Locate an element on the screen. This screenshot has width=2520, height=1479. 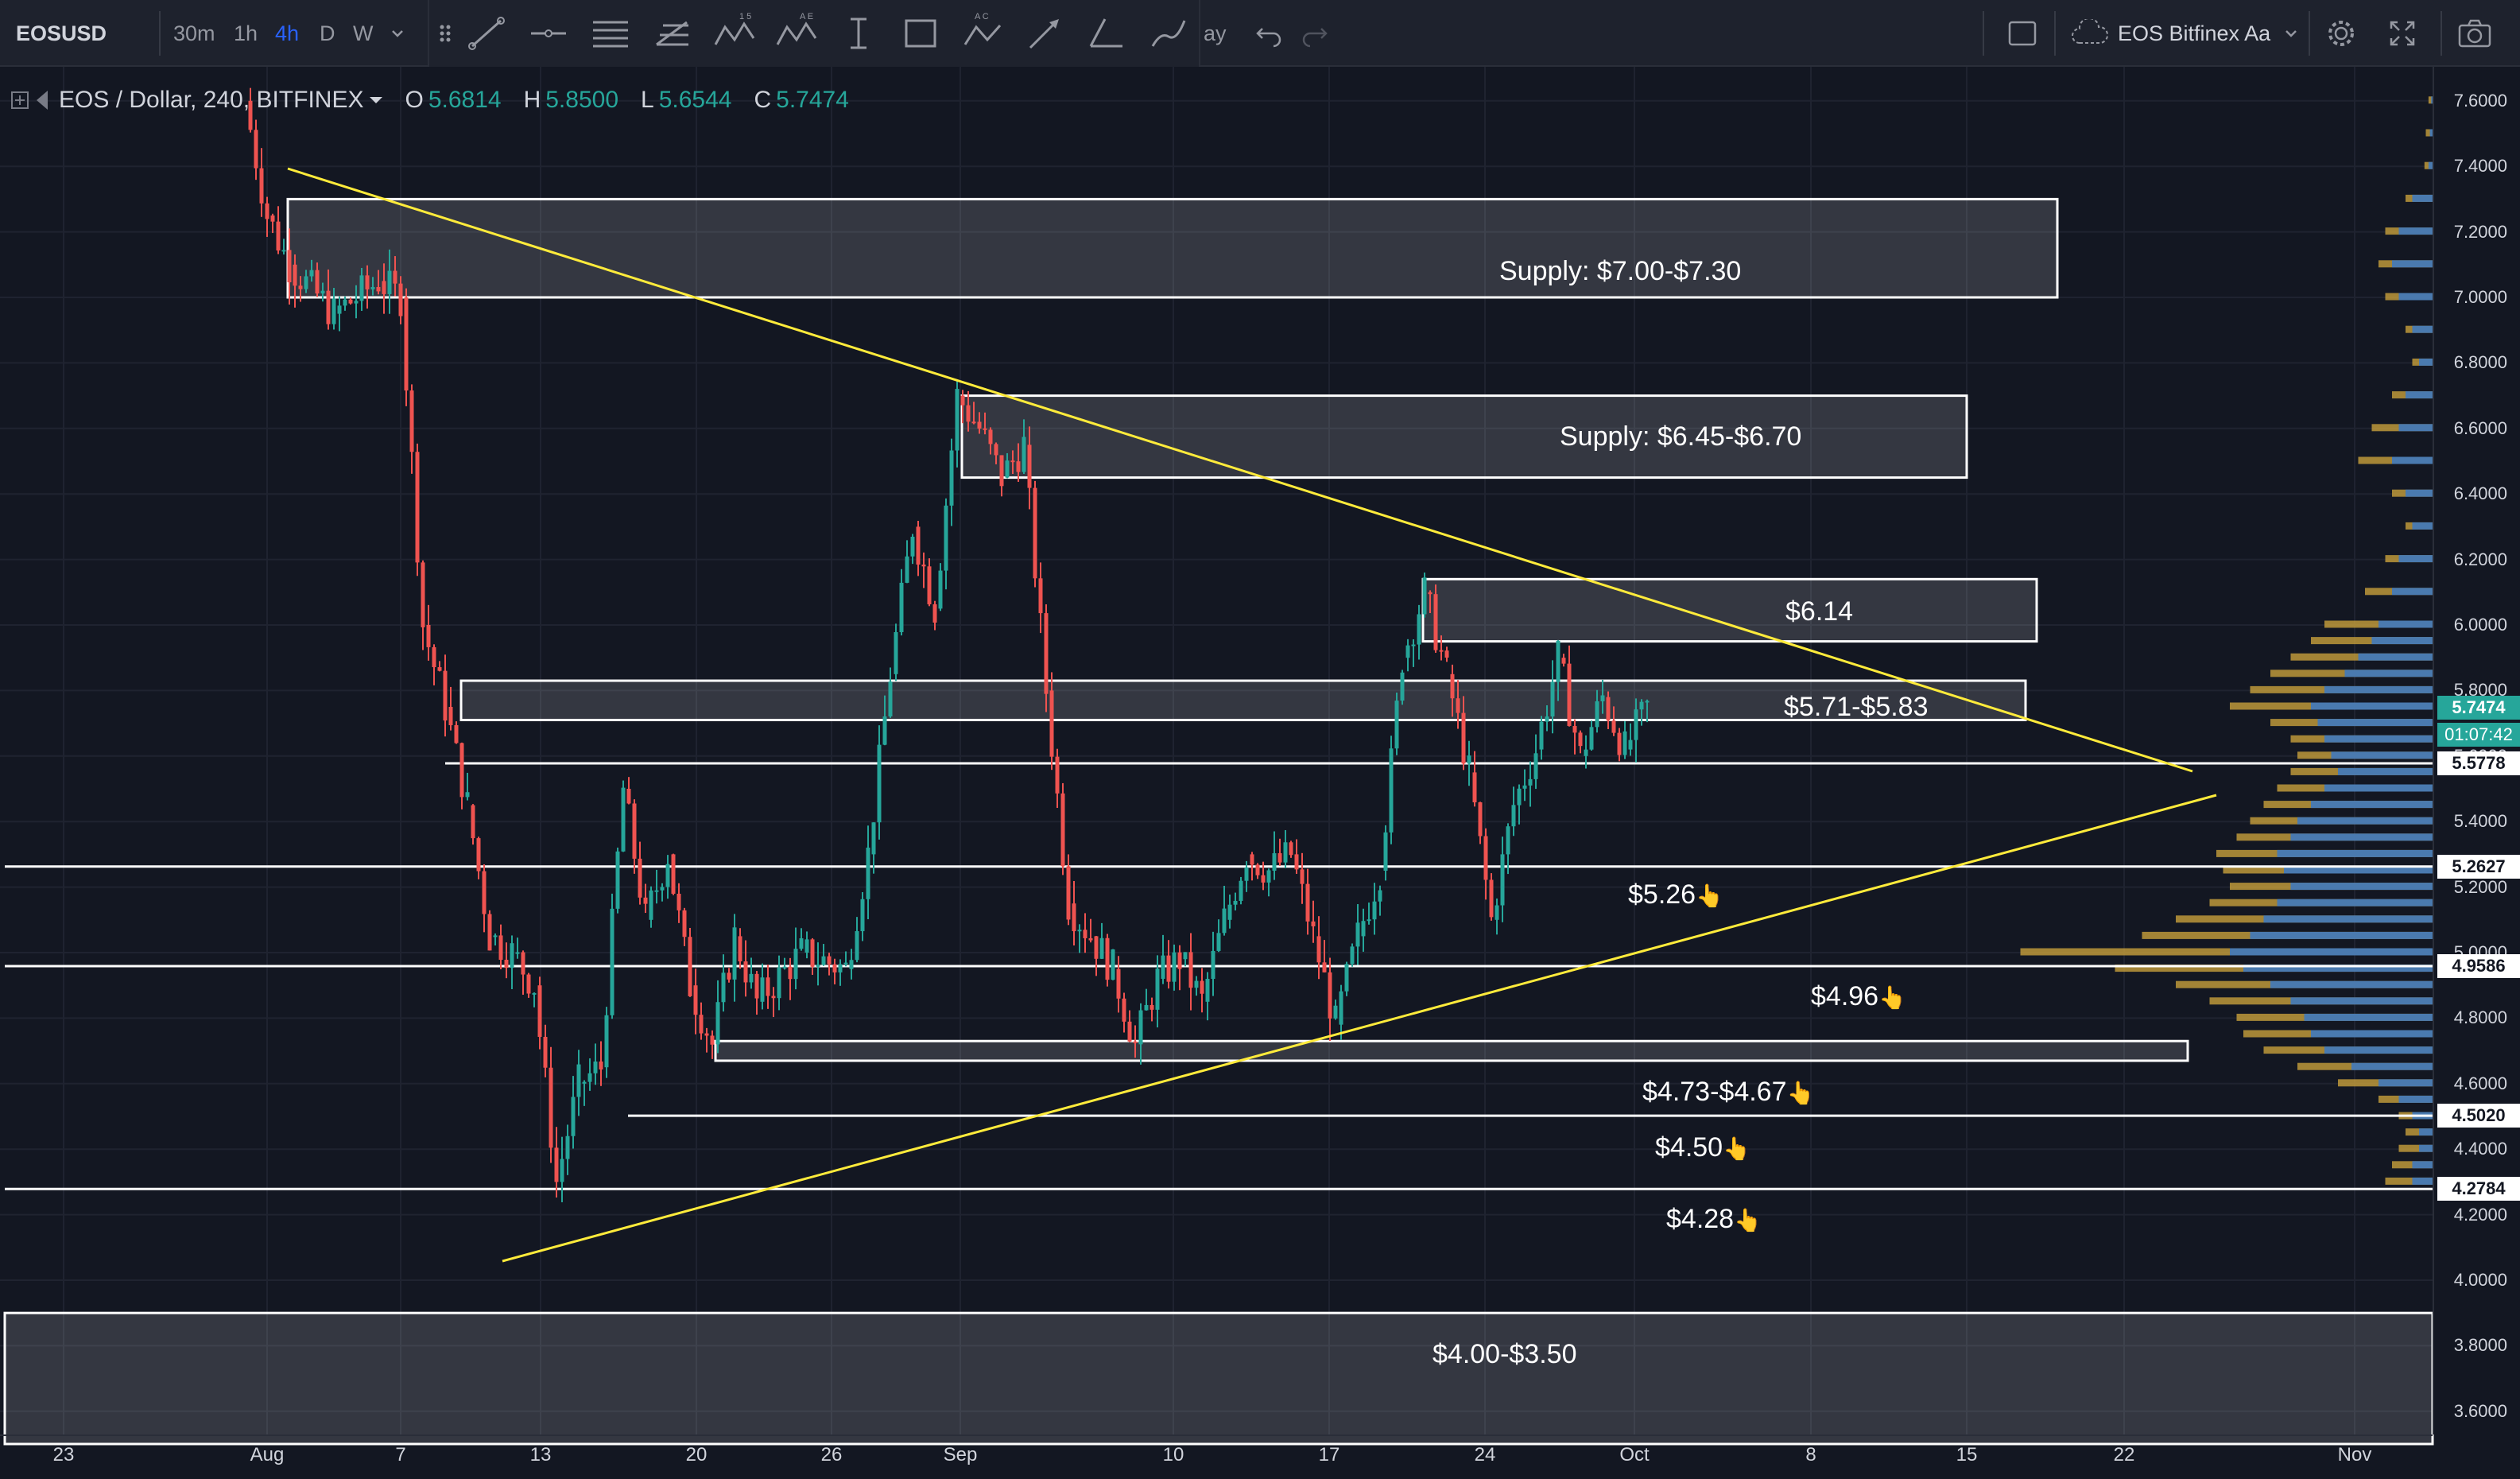
brush-icon is located at coordinates (1168, 33).